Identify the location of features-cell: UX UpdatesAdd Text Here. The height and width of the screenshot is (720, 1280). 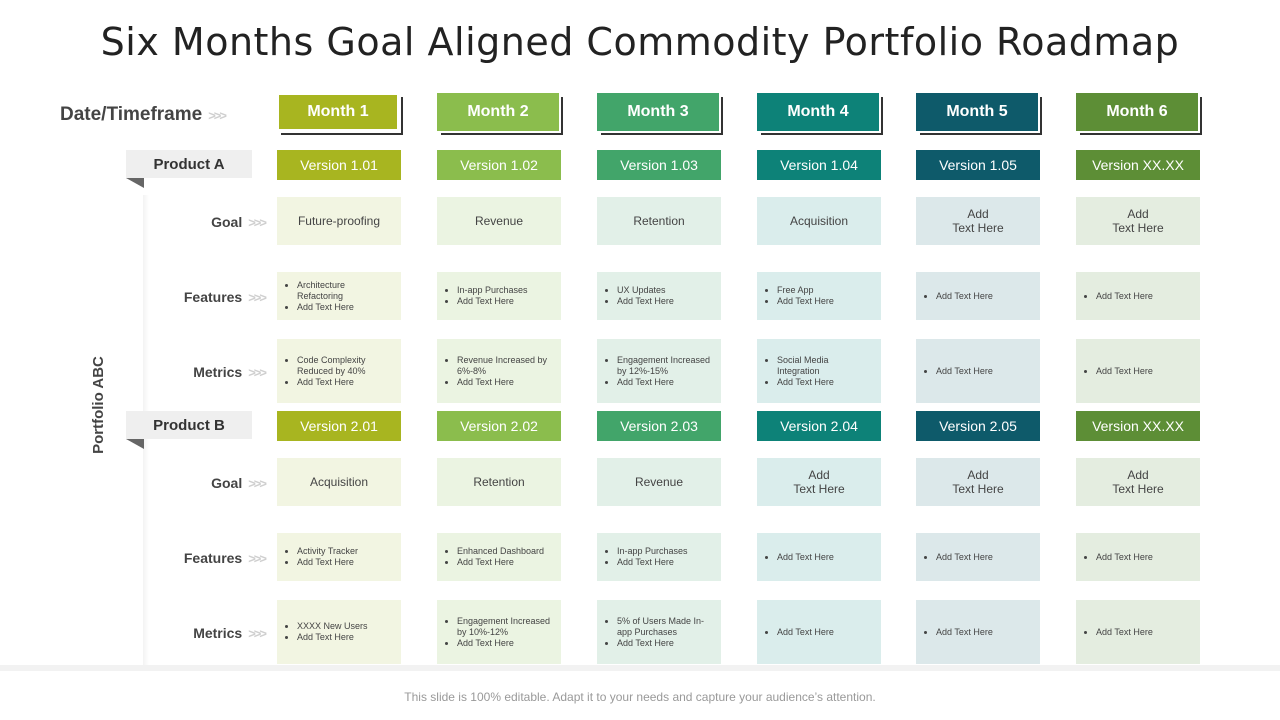
(659, 296).